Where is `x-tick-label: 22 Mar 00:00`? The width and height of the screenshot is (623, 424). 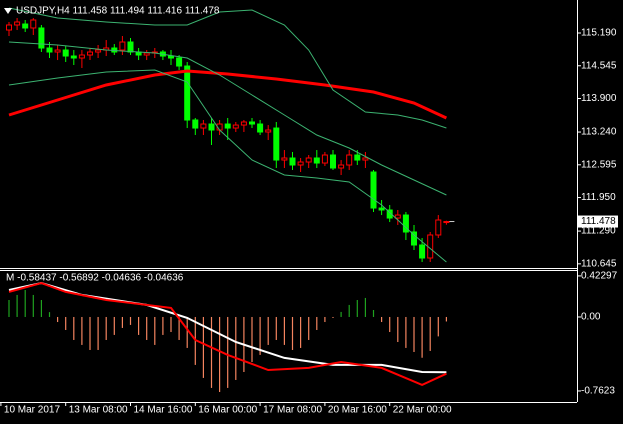 x-tick-label: 22 Mar 00:00 is located at coordinates (422, 410).